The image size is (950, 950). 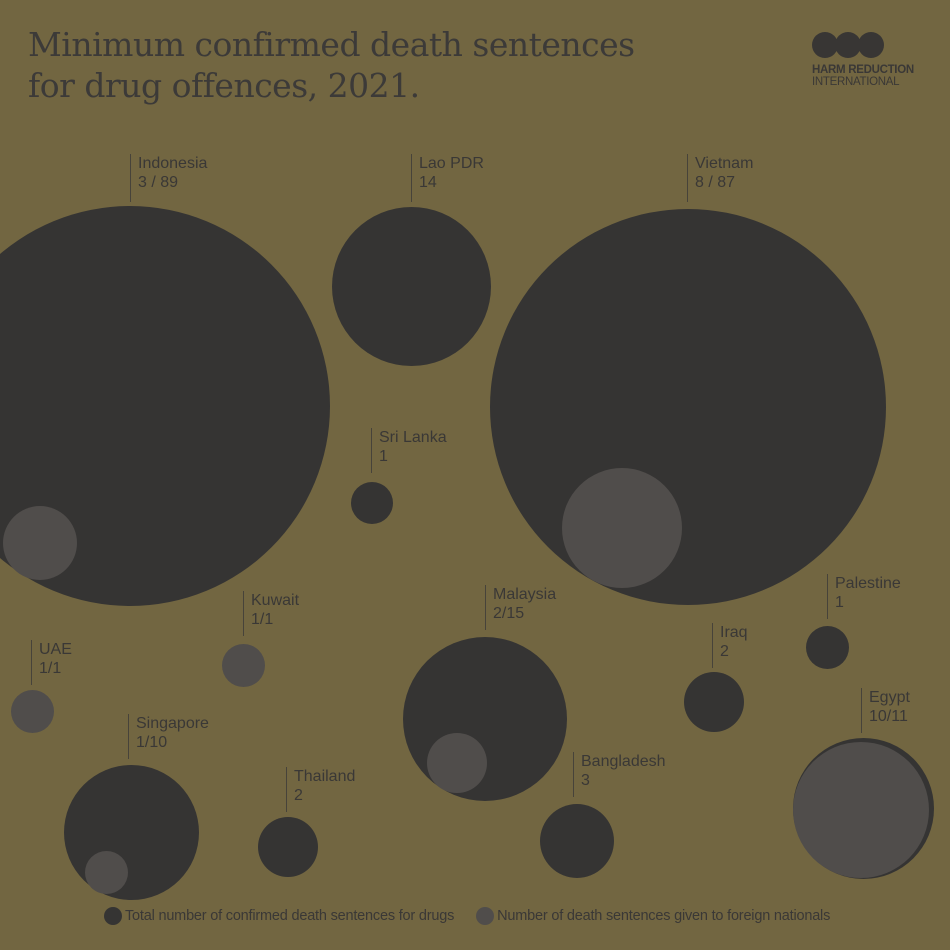 What do you see at coordinates (827, 647) in the screenshot?
I see `bubble-palestine-total` at bounding box center [827, 647].